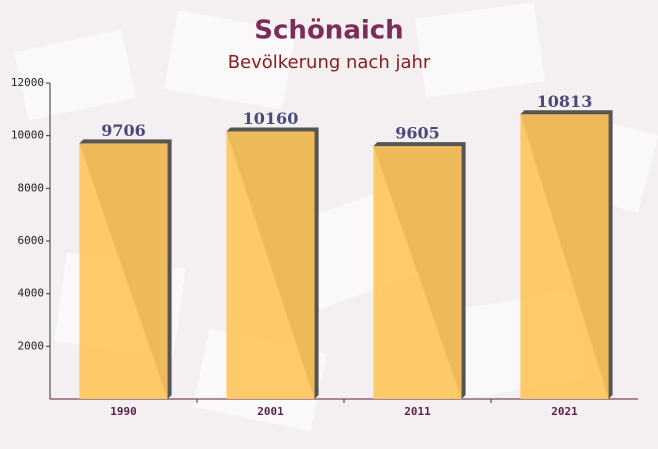 The height and width of the screenshot is (449, 658). What do you see at coordinates (329, 62) in the screenshot?
I see `chart-subtitle: Bevölkerung nach jahr` at bounding box center [329, 62].